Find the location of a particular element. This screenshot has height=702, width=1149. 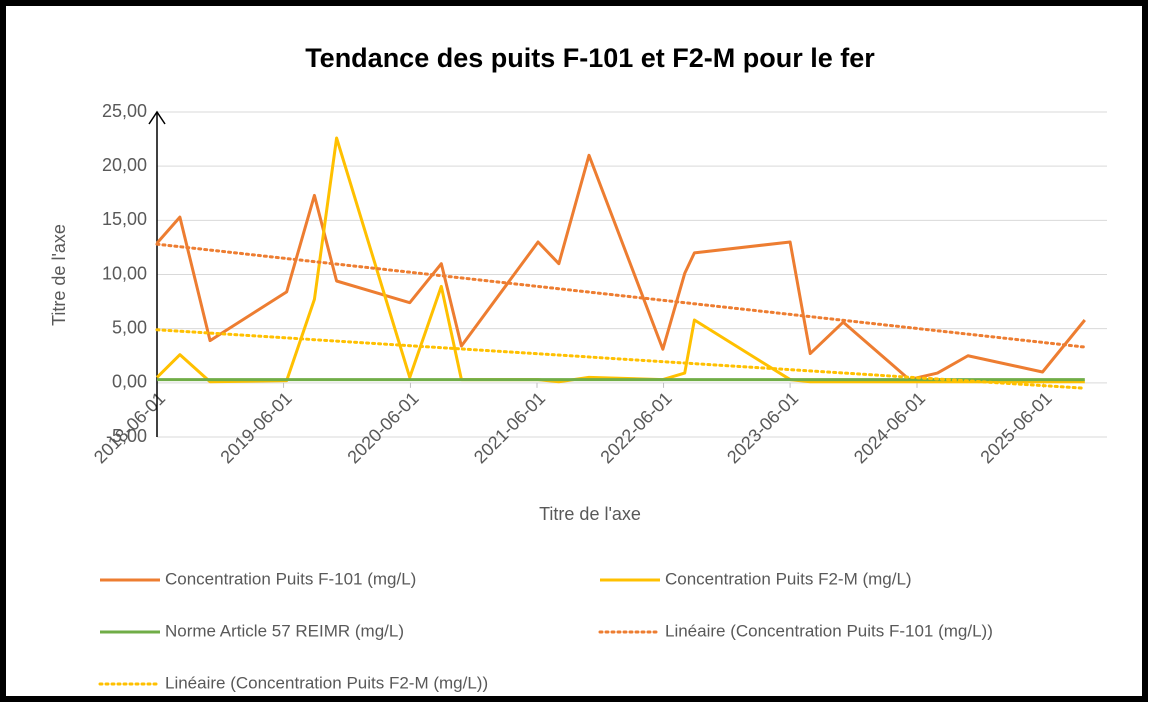

y-tick-label: 15,00 is located at coordinates (124, 219).